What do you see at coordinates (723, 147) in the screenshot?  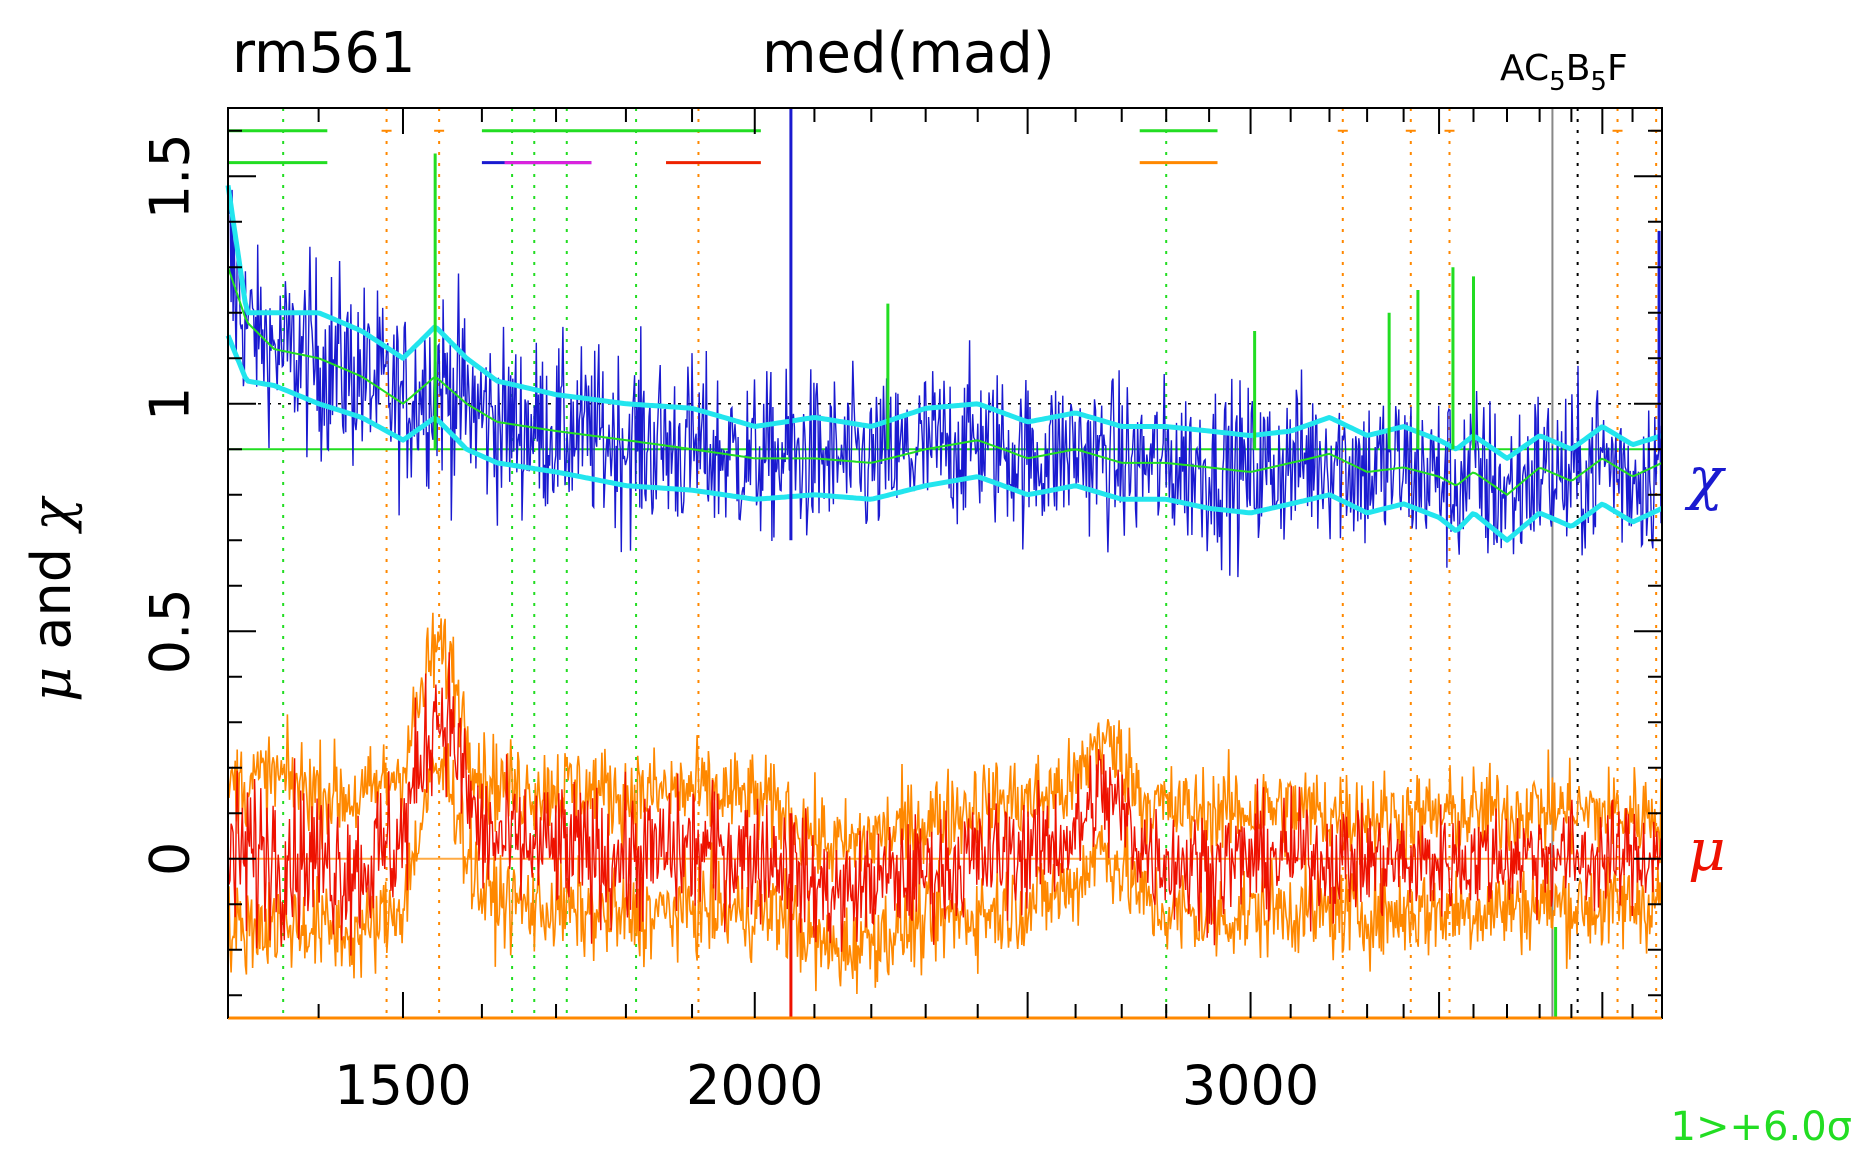 I see `top-segment-markers` at bounding box center [723, 147].